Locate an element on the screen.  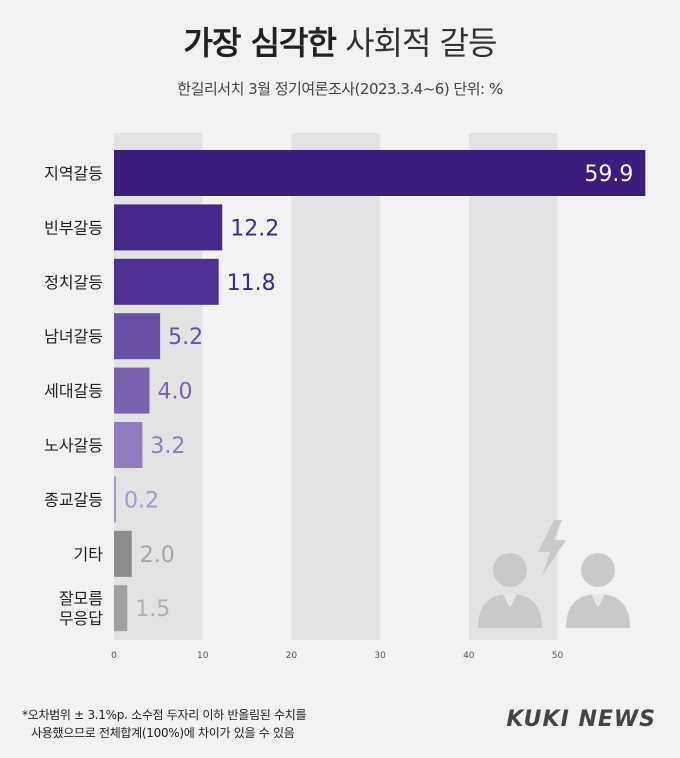
title-light: 사회적 갈등 is located at coordinates (421, 43).